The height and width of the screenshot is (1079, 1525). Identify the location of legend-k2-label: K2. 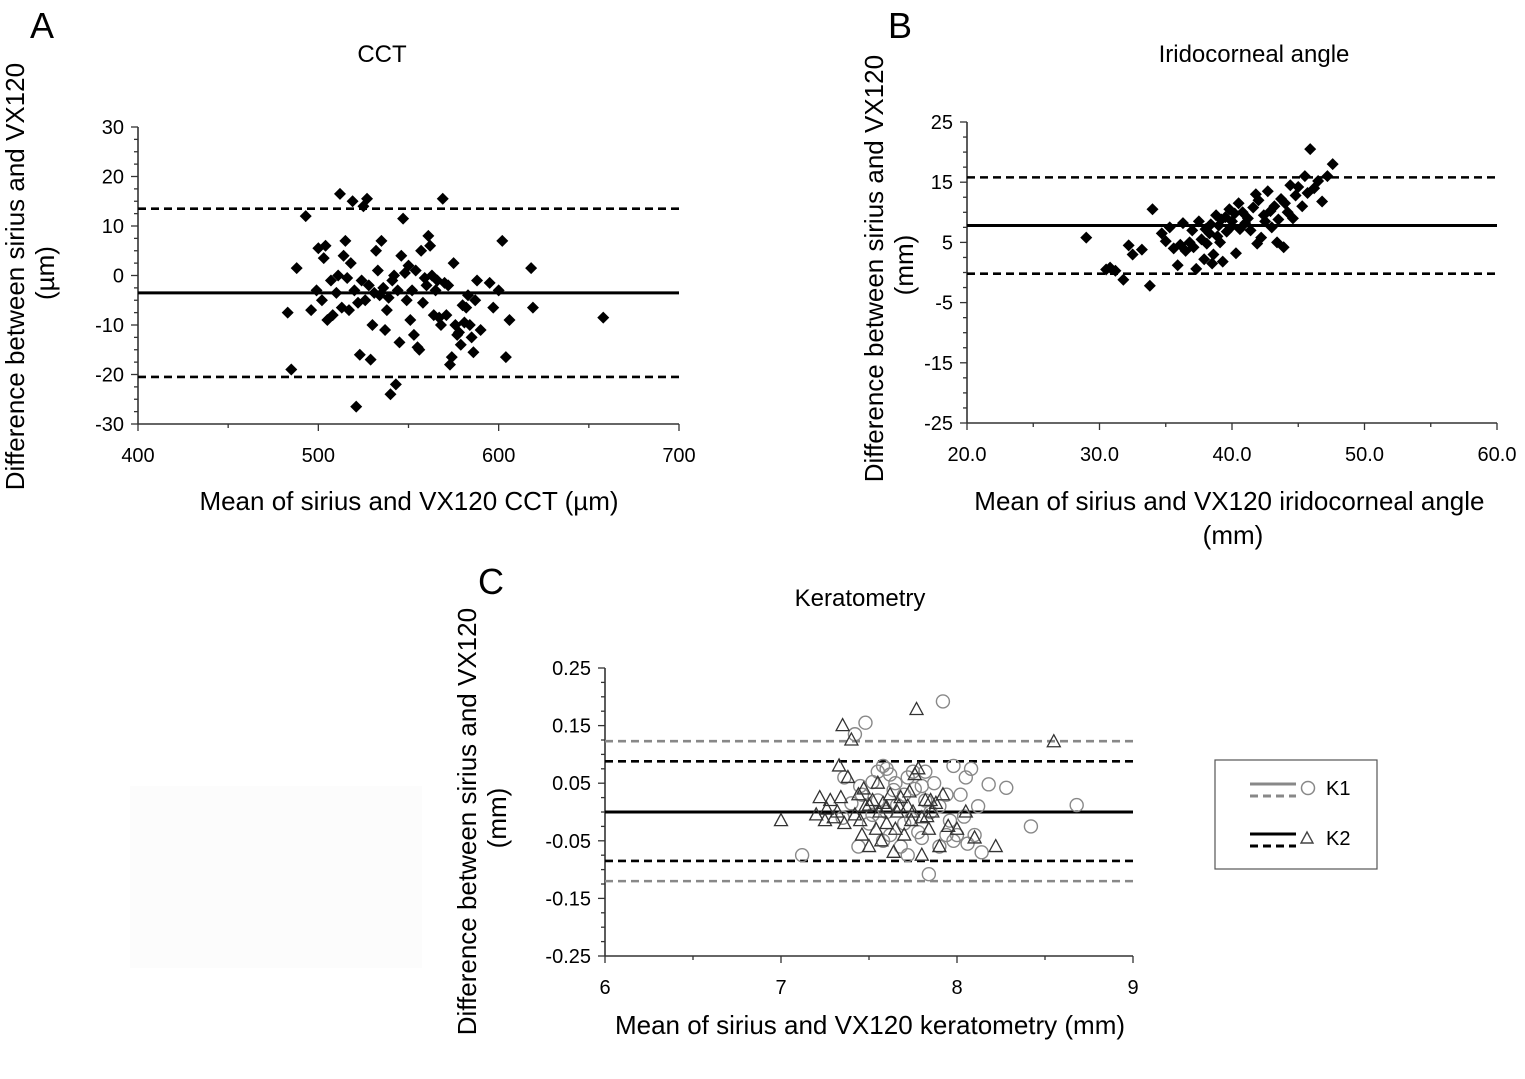
(1338, 839).